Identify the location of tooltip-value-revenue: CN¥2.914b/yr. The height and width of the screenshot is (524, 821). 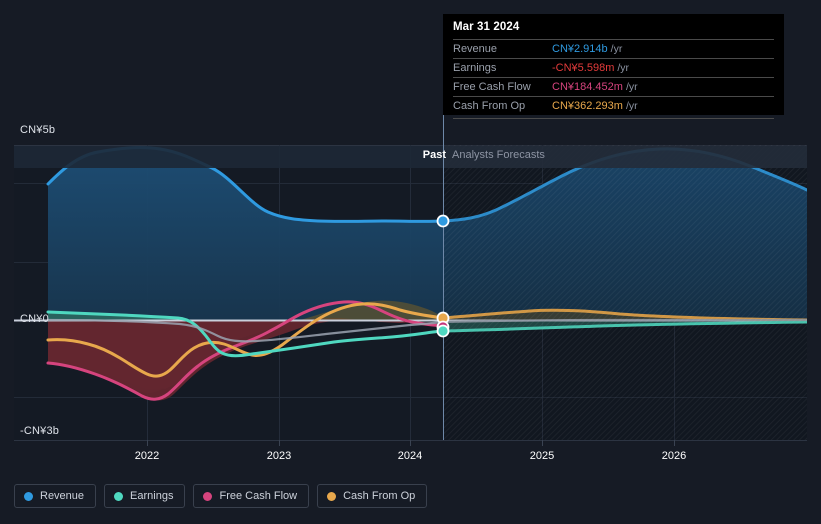
(662, 49).